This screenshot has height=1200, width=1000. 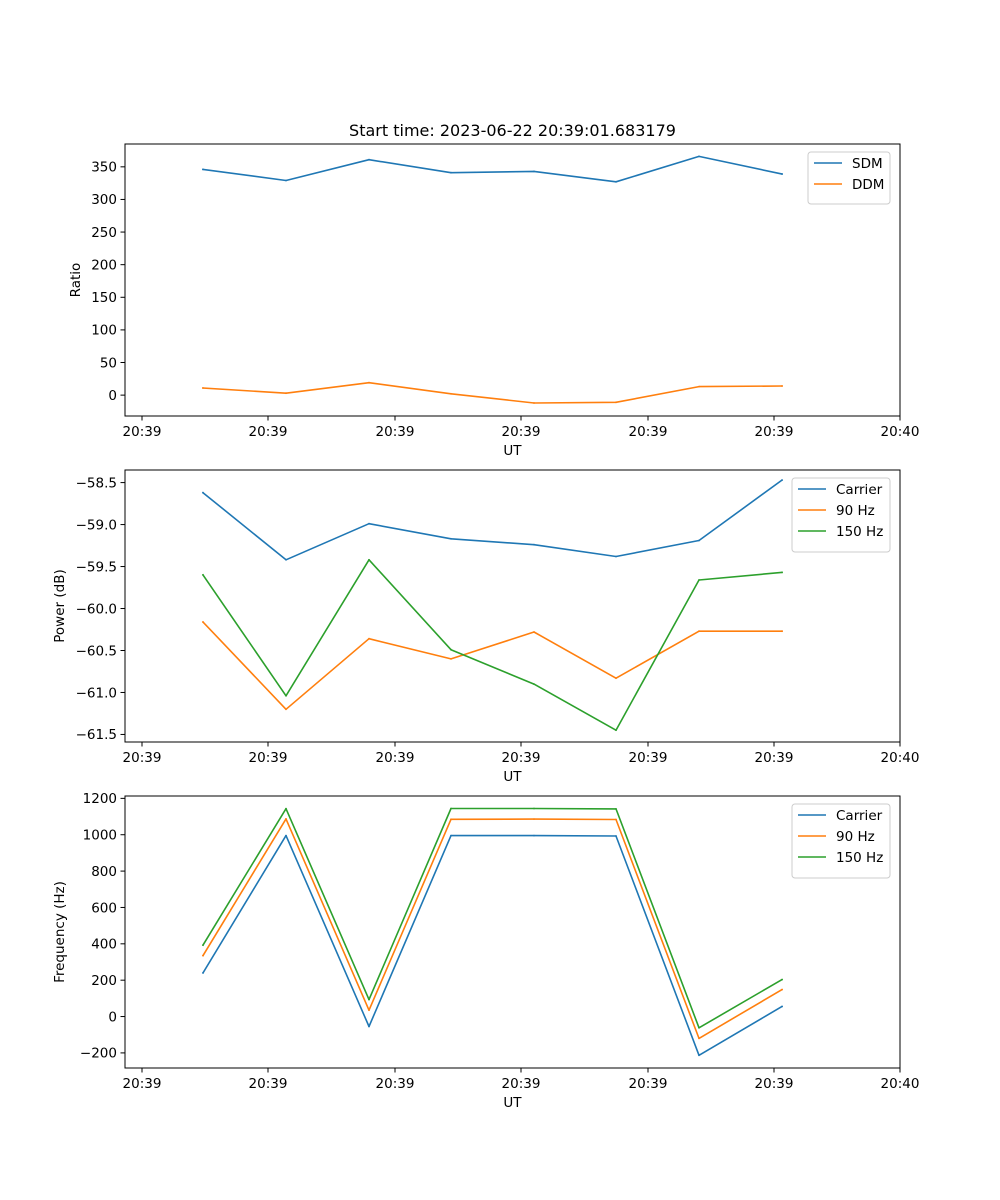 I want to click on series-line-sdm, so click(x=492, y=169).